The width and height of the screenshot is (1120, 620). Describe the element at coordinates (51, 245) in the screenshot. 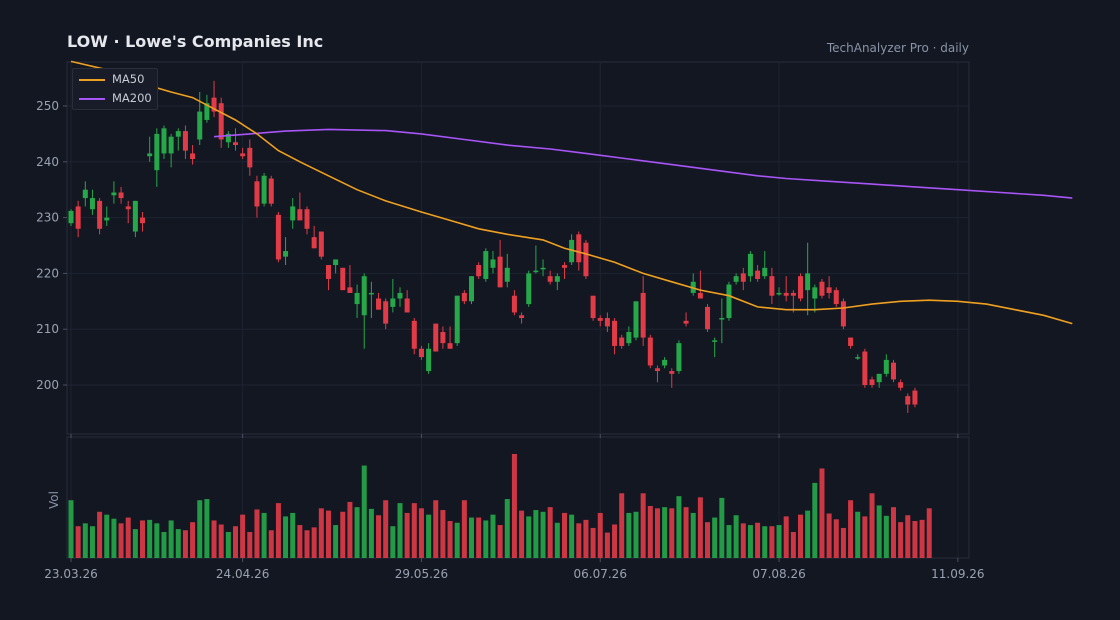

I see `price-tick-labels: 200 210 220 230 240 250` at that location.